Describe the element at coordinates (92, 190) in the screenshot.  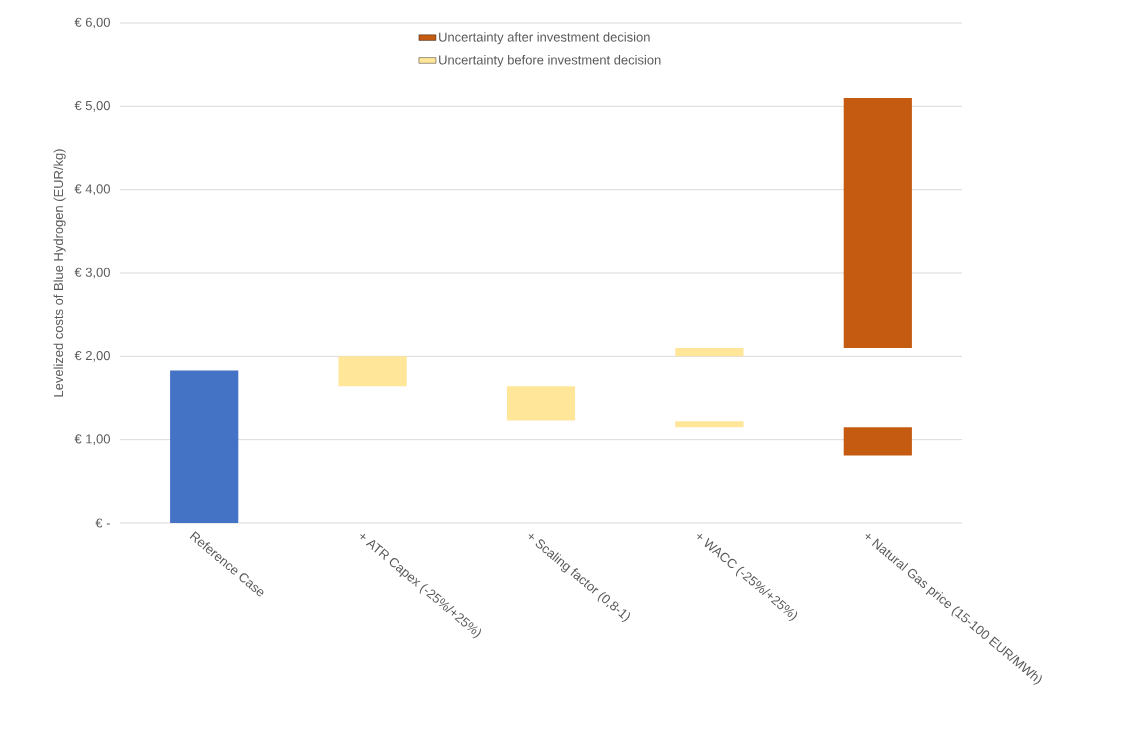
I see `y-tick-label: € 4,00` at that location.